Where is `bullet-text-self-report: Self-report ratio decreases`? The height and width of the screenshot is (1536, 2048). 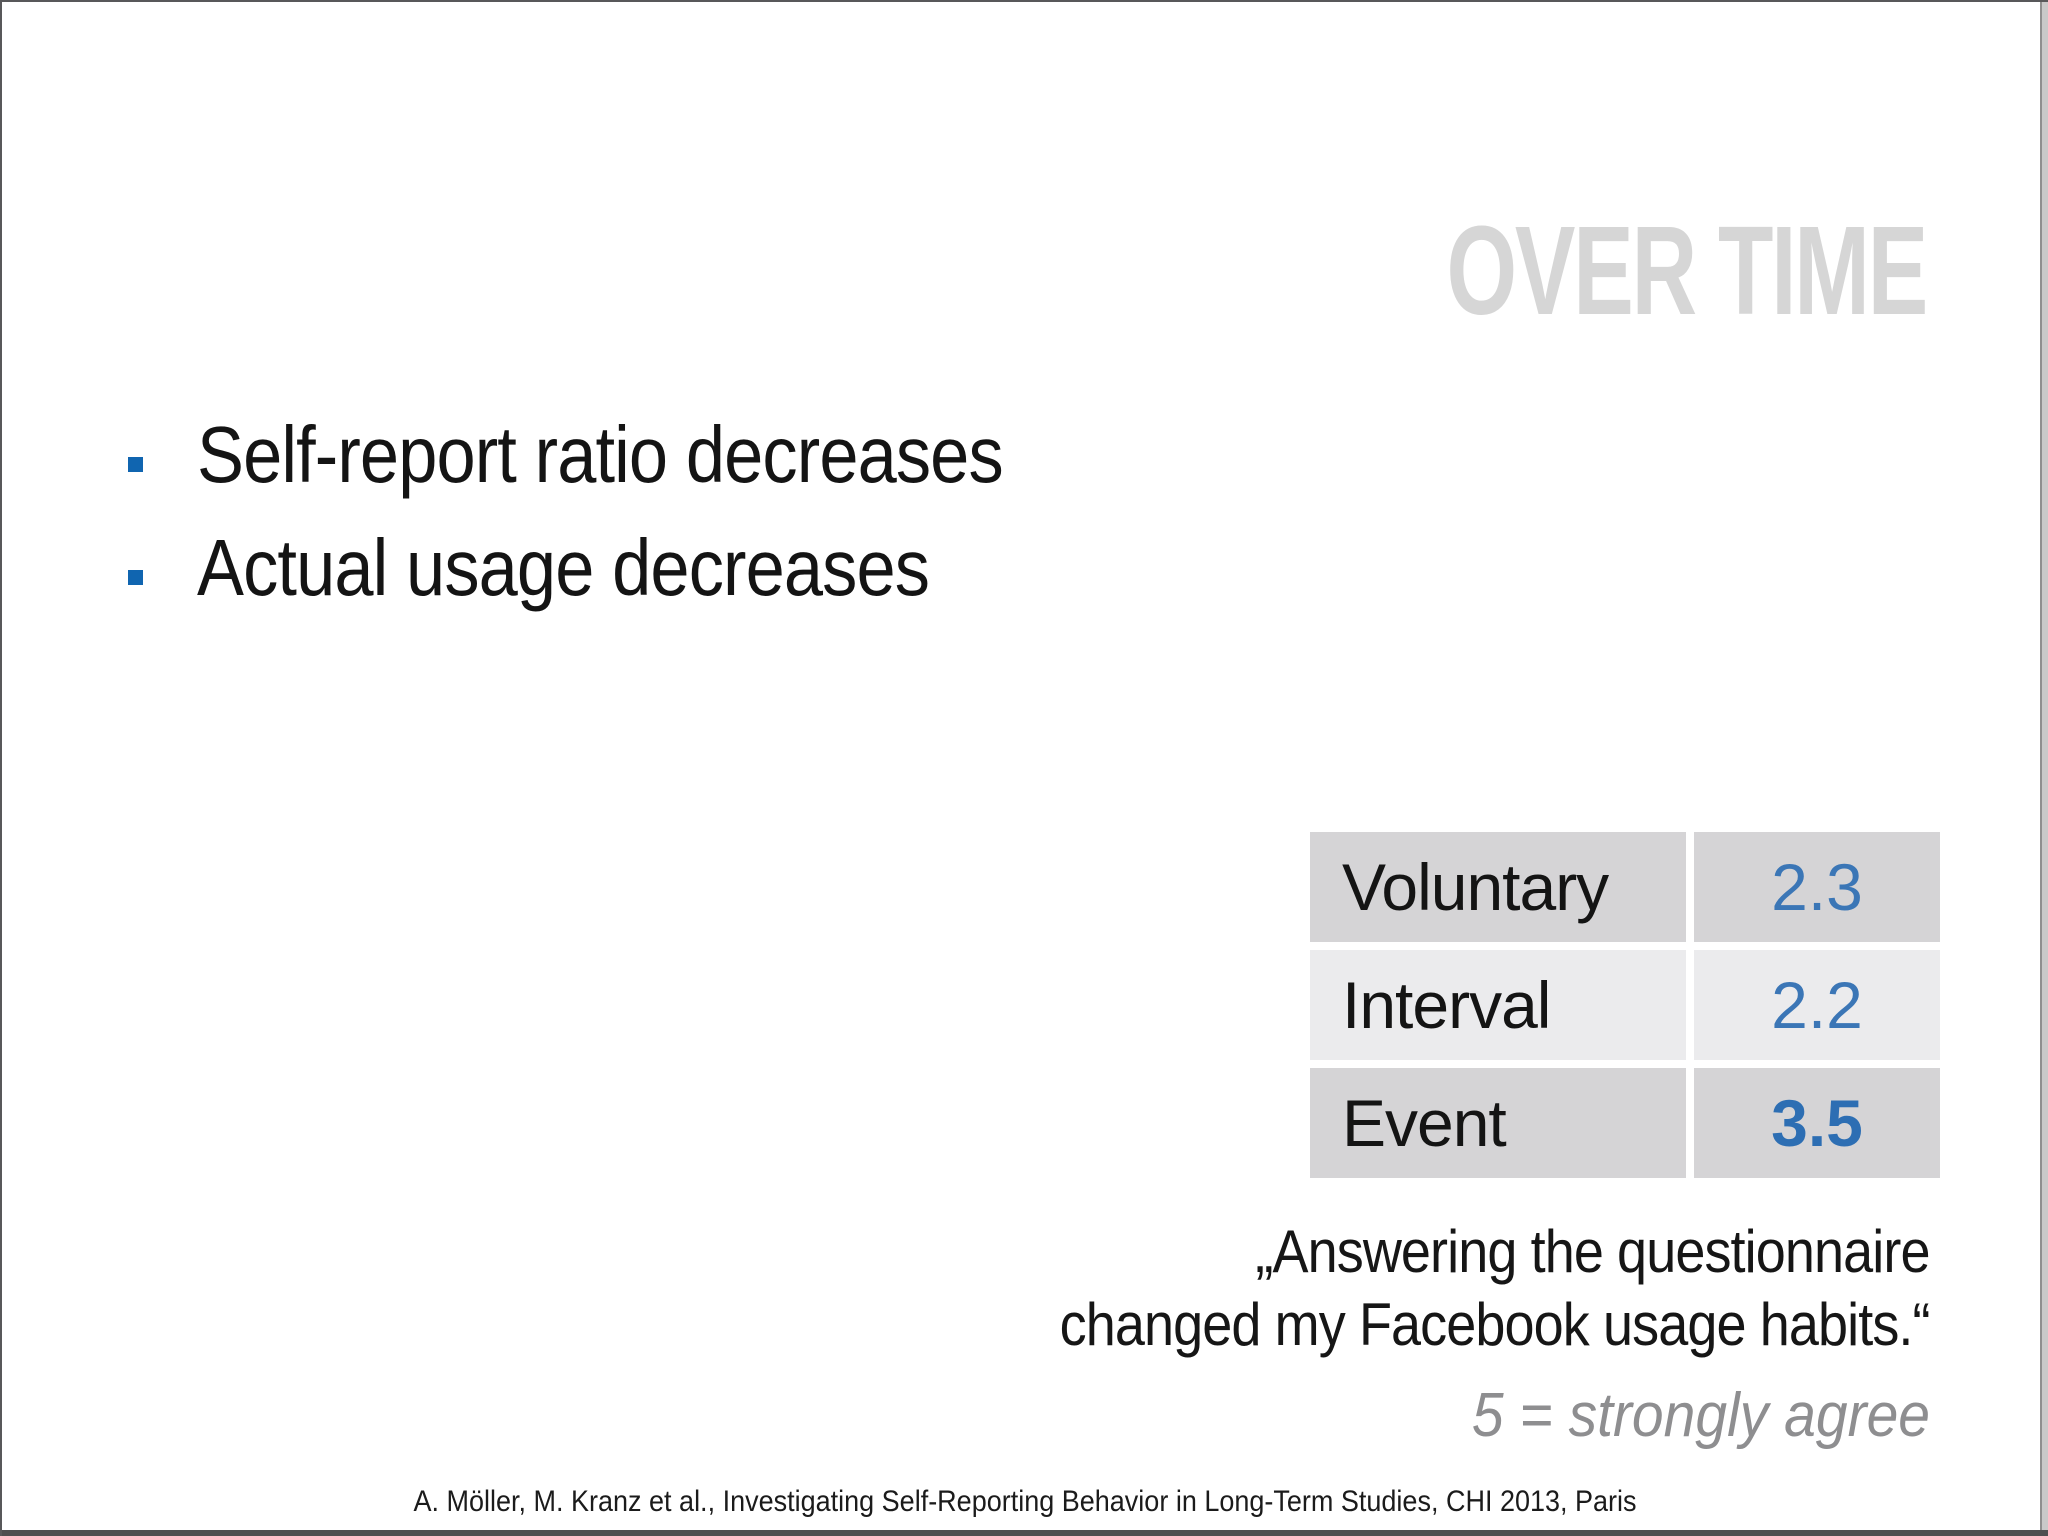
bullet-text-self-report: Self-report ratio decreases is located at coordinates (600, 454).